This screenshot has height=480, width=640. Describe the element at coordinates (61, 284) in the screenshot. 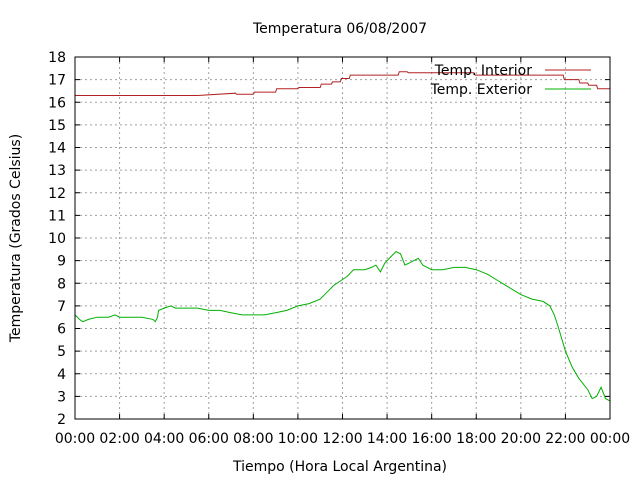

I see `y-tick-label: 8` at that location.